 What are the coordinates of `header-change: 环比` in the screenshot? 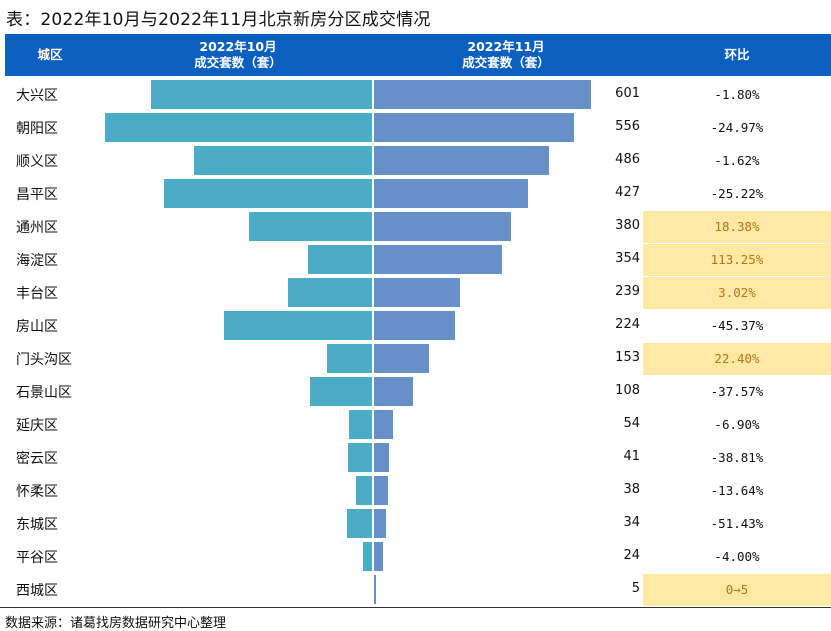 It's located at (737, 55).